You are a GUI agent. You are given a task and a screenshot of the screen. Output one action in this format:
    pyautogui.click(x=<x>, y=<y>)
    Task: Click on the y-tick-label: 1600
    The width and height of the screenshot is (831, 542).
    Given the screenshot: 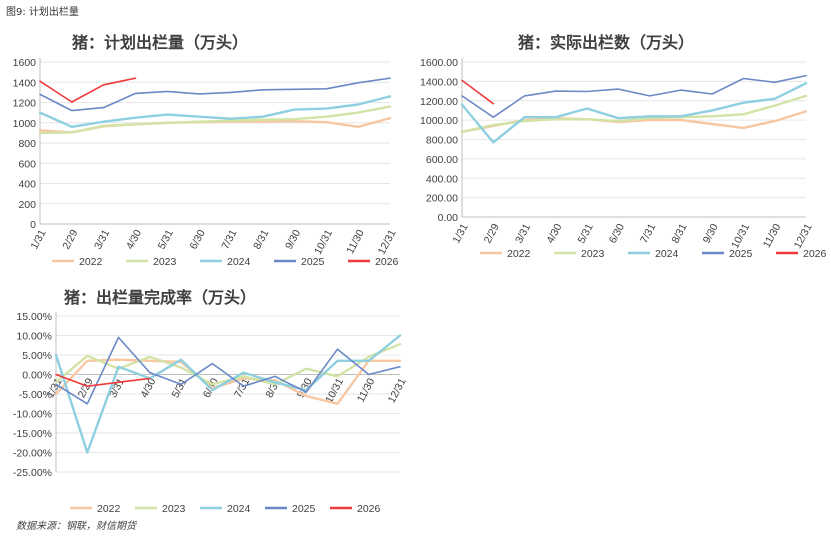 What is the action you would take?
    pyautogui.click(x=25, y=63)
    